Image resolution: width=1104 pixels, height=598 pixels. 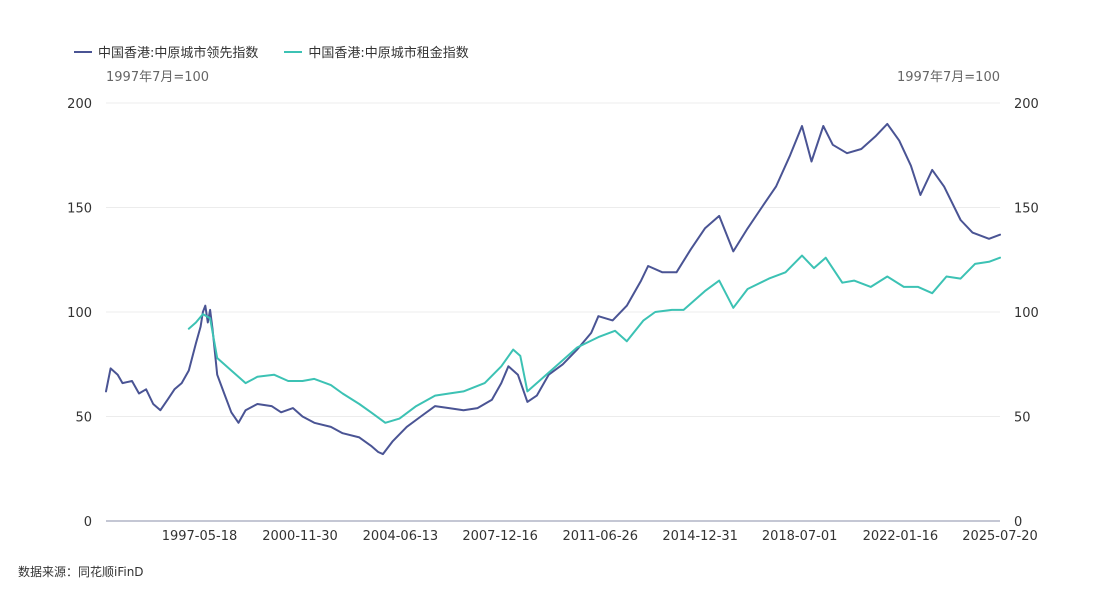 I want to click on data-source: 数据来源：同花顺iFinD, so click(x=81, y=572).